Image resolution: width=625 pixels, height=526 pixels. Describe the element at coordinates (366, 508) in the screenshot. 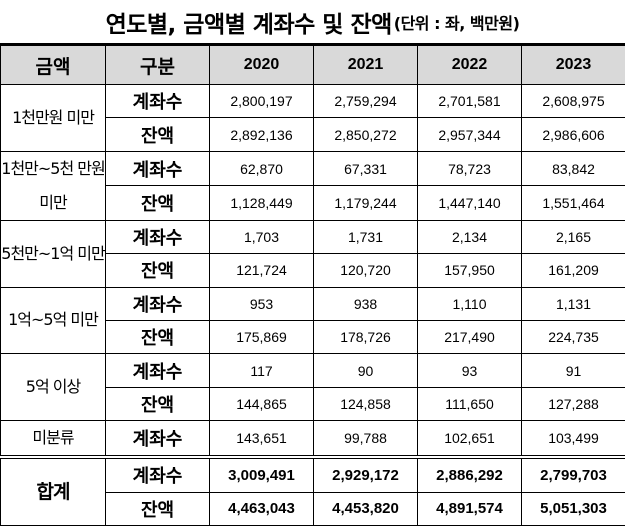

I see `value-cell: 4,453,820` at that location.